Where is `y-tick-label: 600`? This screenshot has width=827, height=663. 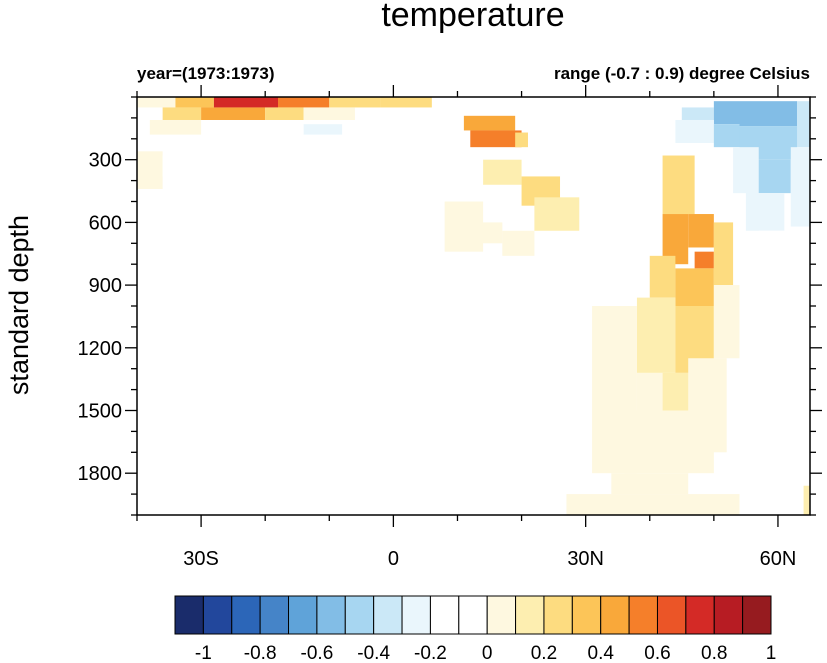 y-tick-label: 600 is located at coordinates (105, 223).